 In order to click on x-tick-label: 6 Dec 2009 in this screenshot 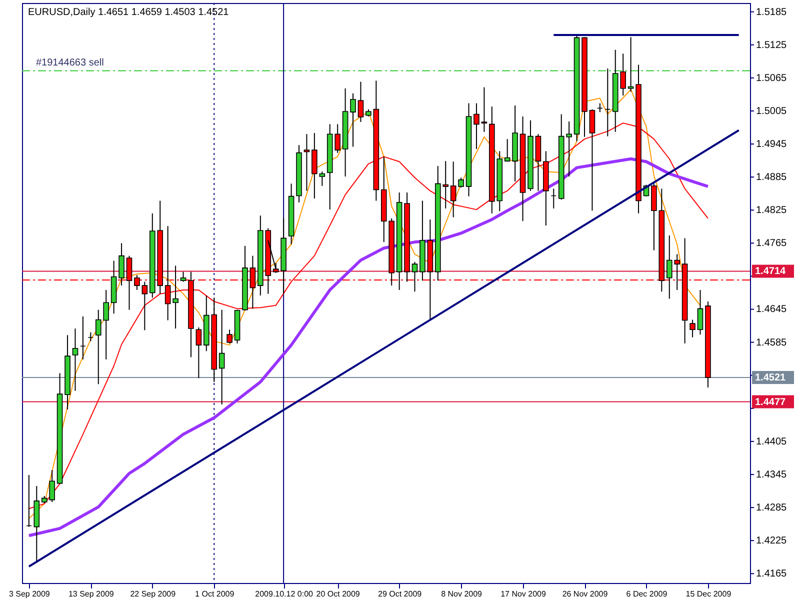, I will do `click(647, 594)`.